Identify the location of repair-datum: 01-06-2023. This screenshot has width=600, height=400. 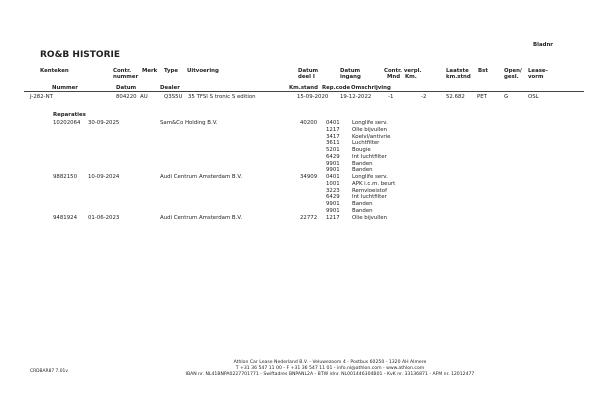
(104, 217).